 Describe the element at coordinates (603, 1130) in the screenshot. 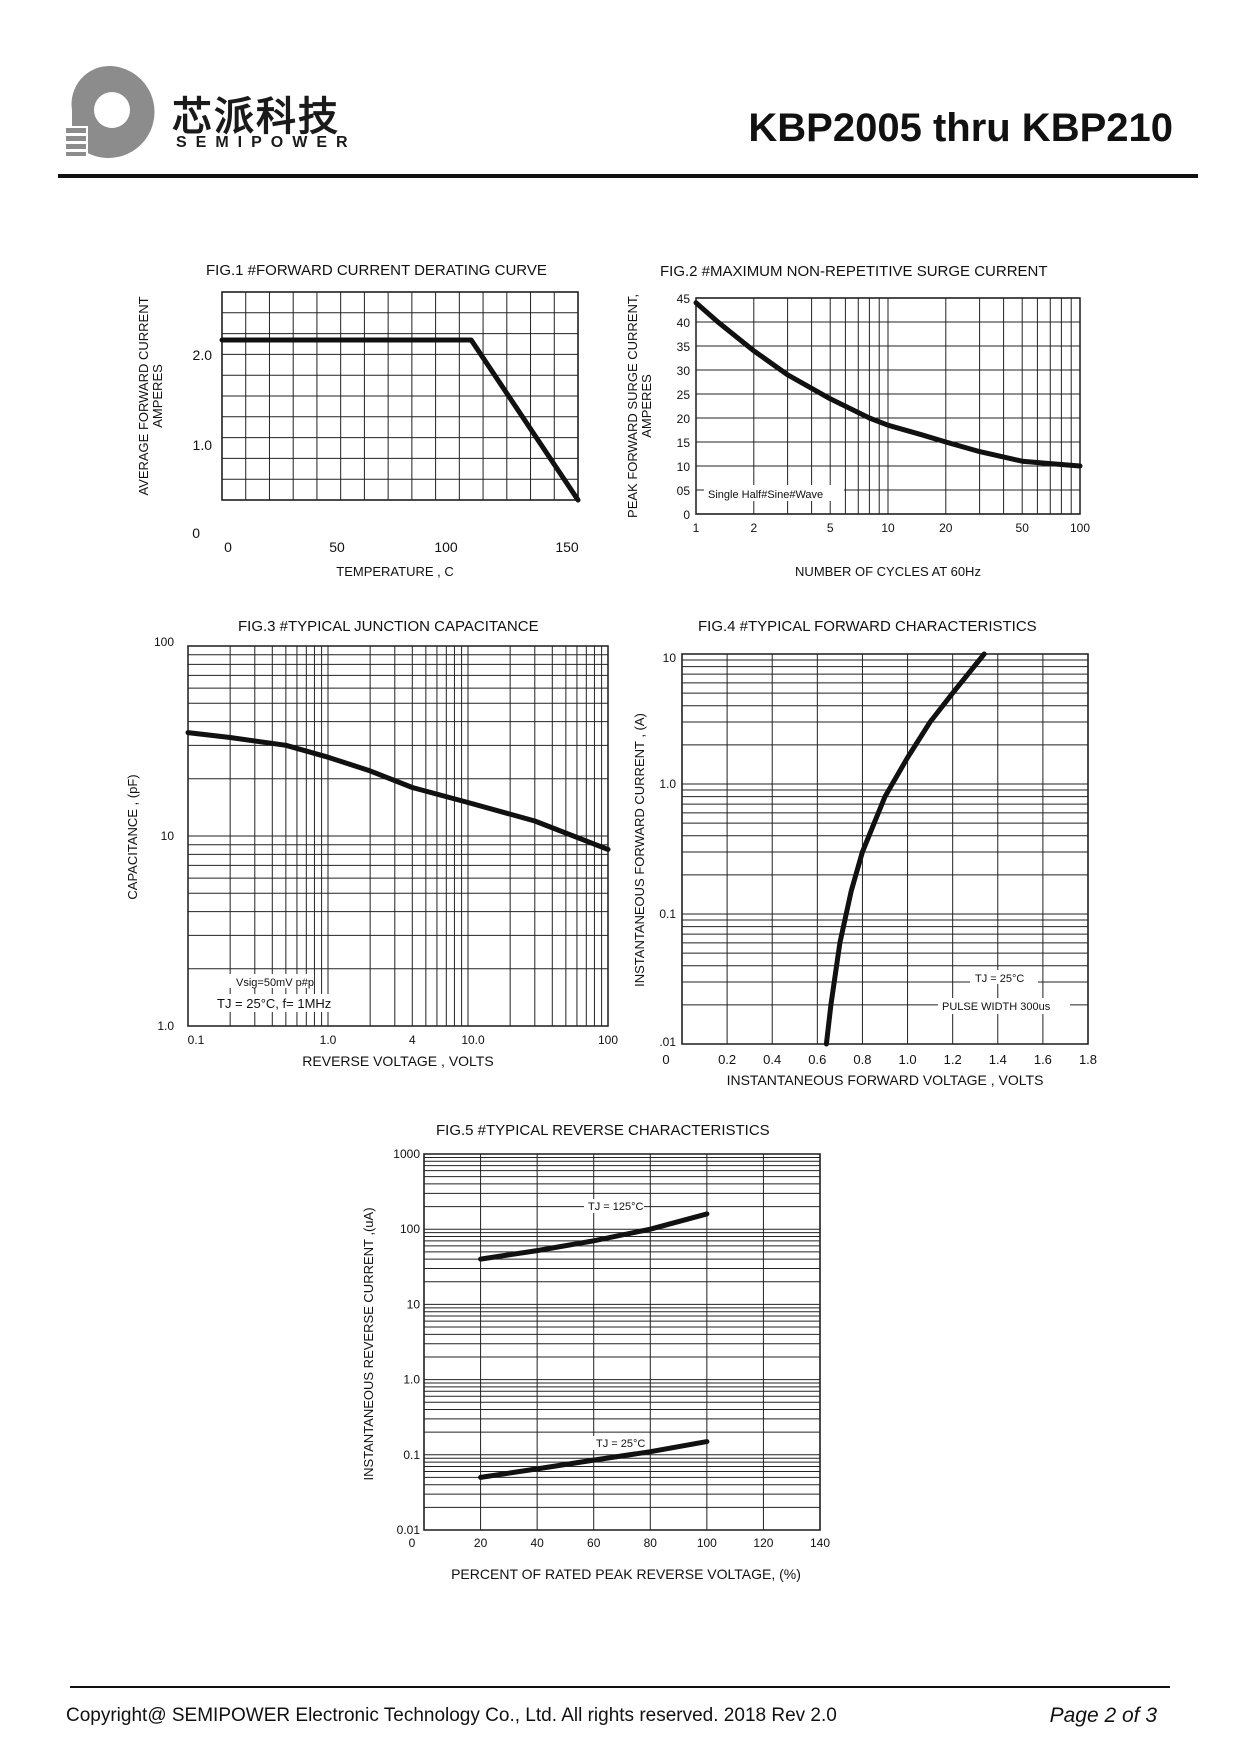

I see `chart-title: FIG.5 #TYPICAL REVERSE CHARACTERISTICS` at that location.